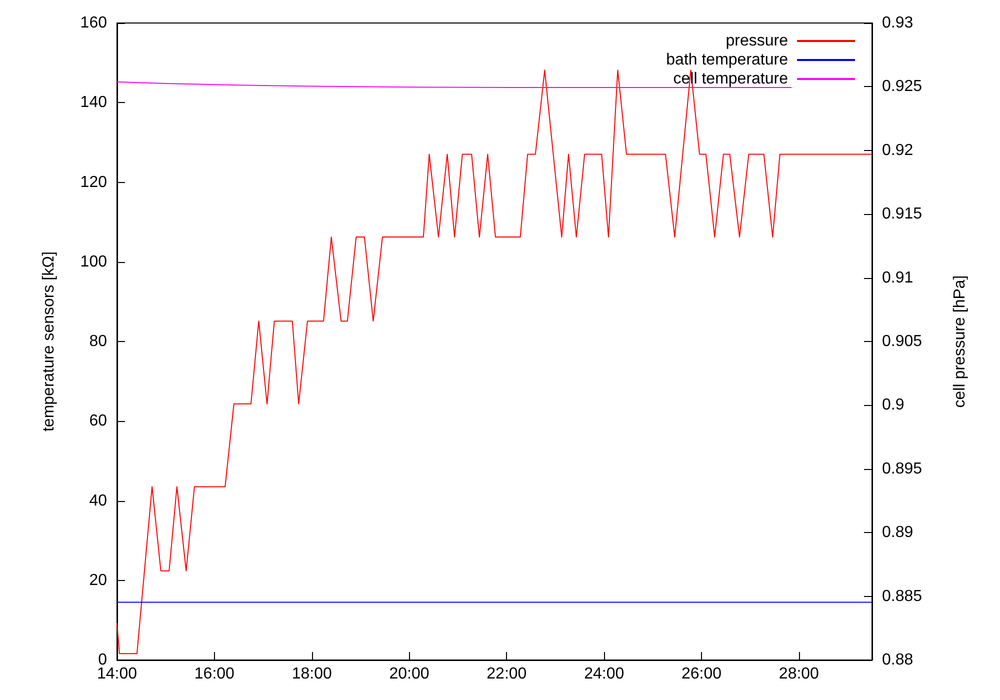 The image size is (1000, 700). I want to click on y2-tick-label: 0.9, so click(893, 405).